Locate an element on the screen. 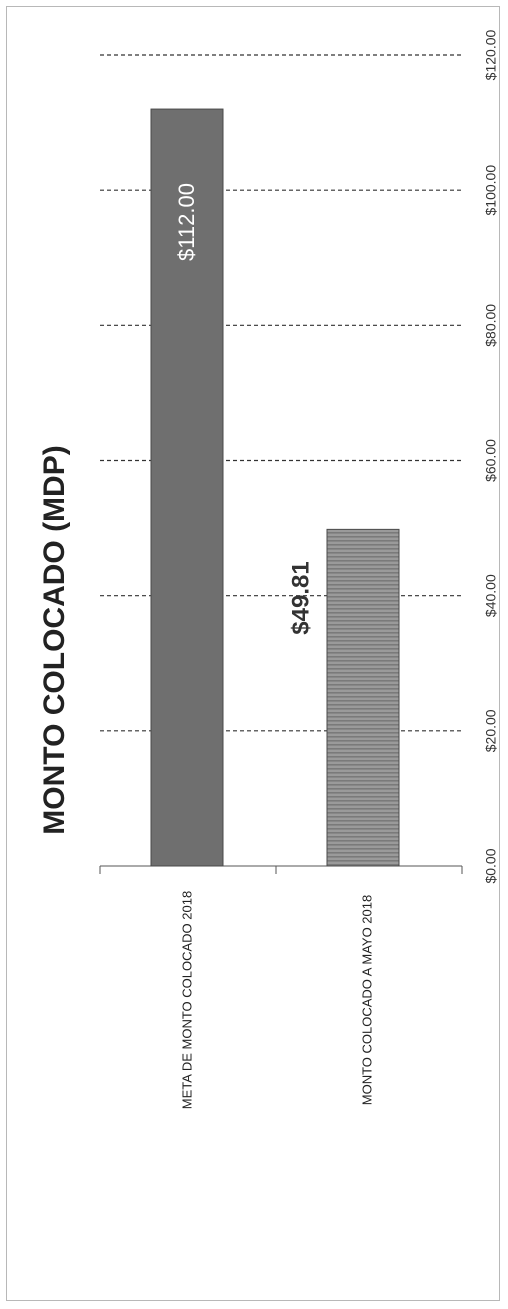 Image resolution: width=508 pixels, height=1309 pixels. tick-label: $60.00 is located at coordinates (491, 460).